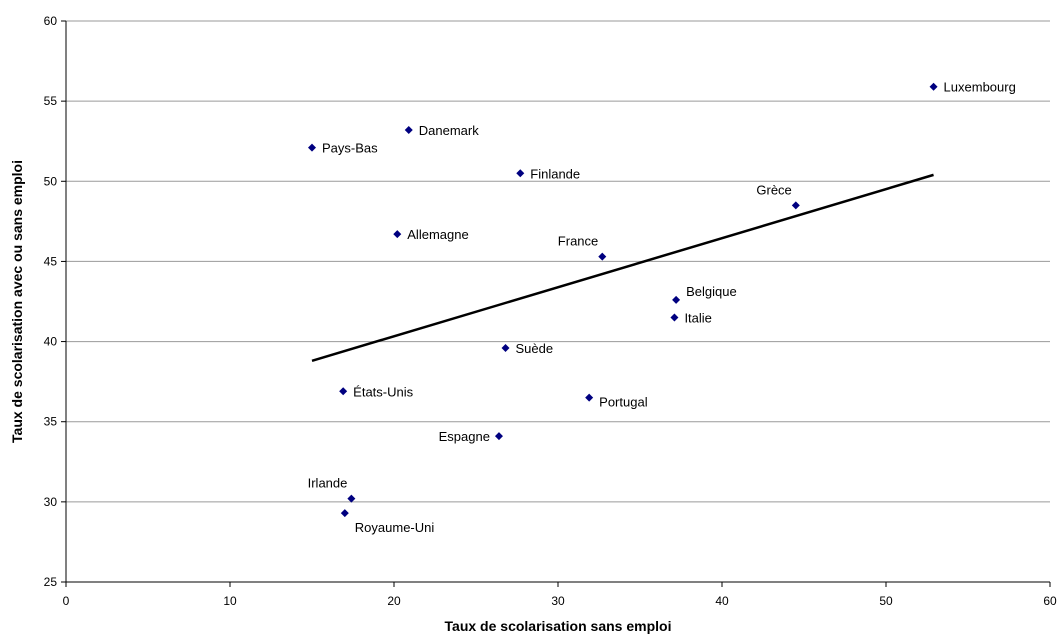 Image resolution: width=1058 pixels, height=635 pixels. What do you see at coordinates (350, 148) in the screenshot?
I see `point-label: Pays-Bas` at bounding box center [350, 148].